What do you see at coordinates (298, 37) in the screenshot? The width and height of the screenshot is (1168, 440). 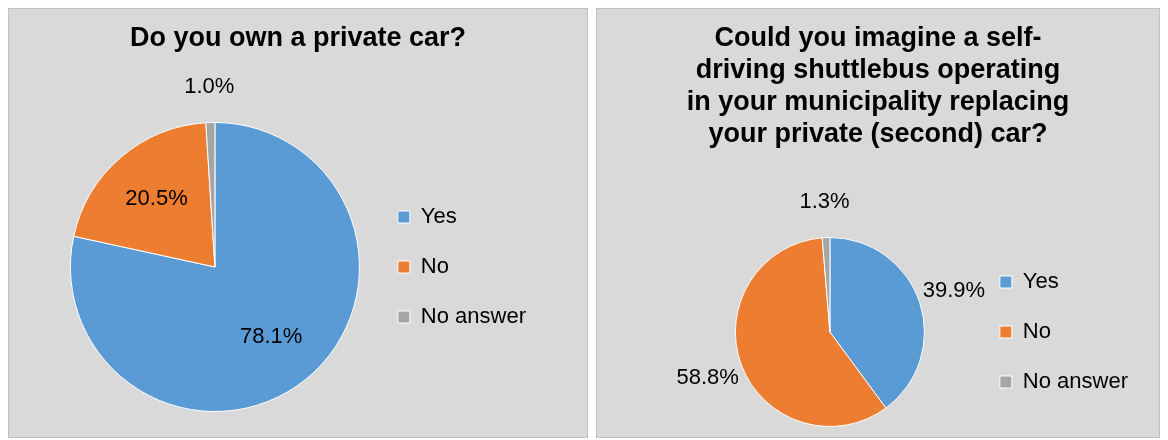 I see `chart-title: Do you own a private car?` at bounding box center [298, 37].